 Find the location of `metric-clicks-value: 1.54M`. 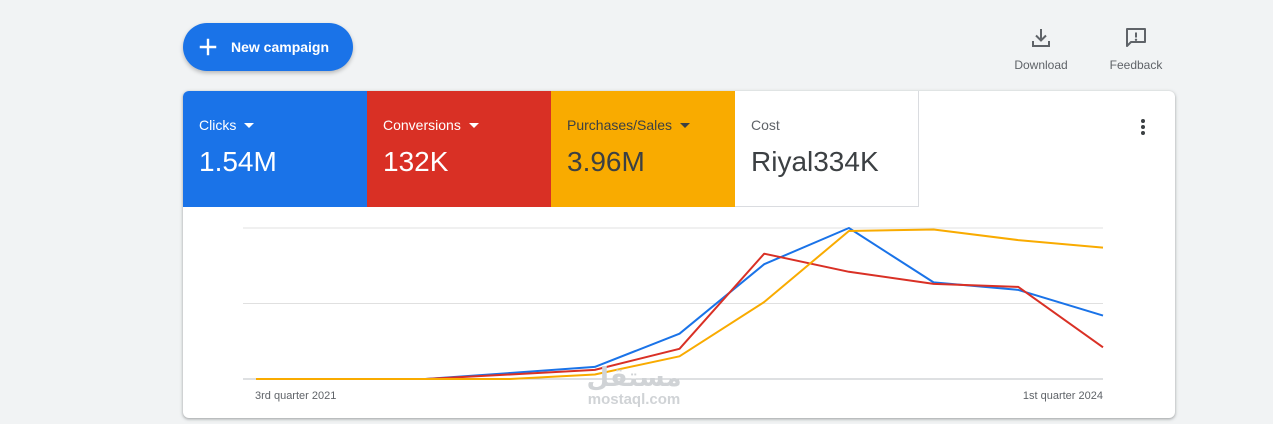

metric-clicks-value: 1.54M is located at coordinates (238, 161).